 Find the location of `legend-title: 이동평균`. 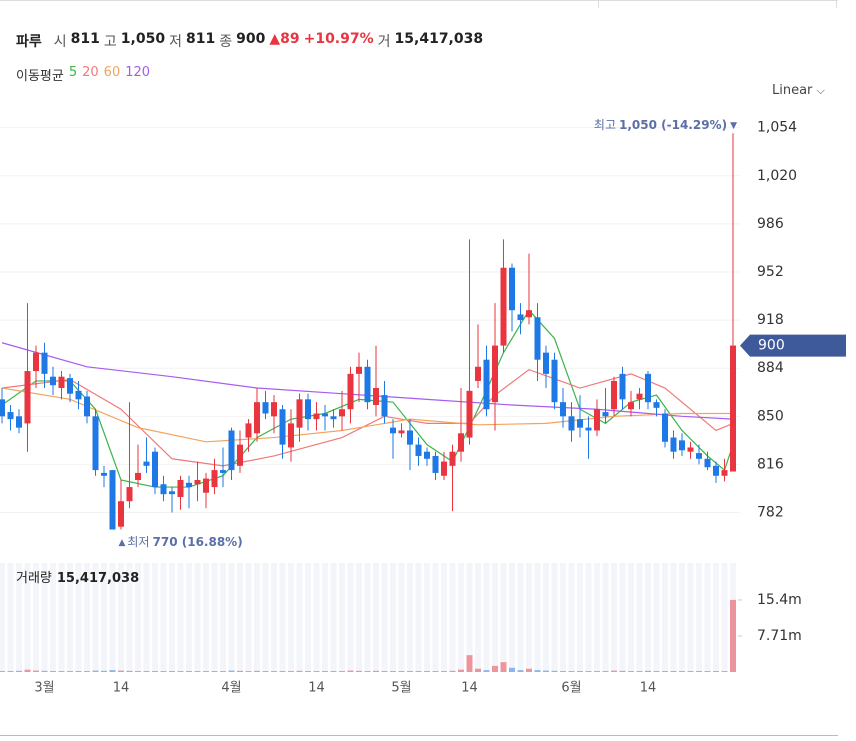

legend-title: 이동평균 is located at coordinates (40, 76).